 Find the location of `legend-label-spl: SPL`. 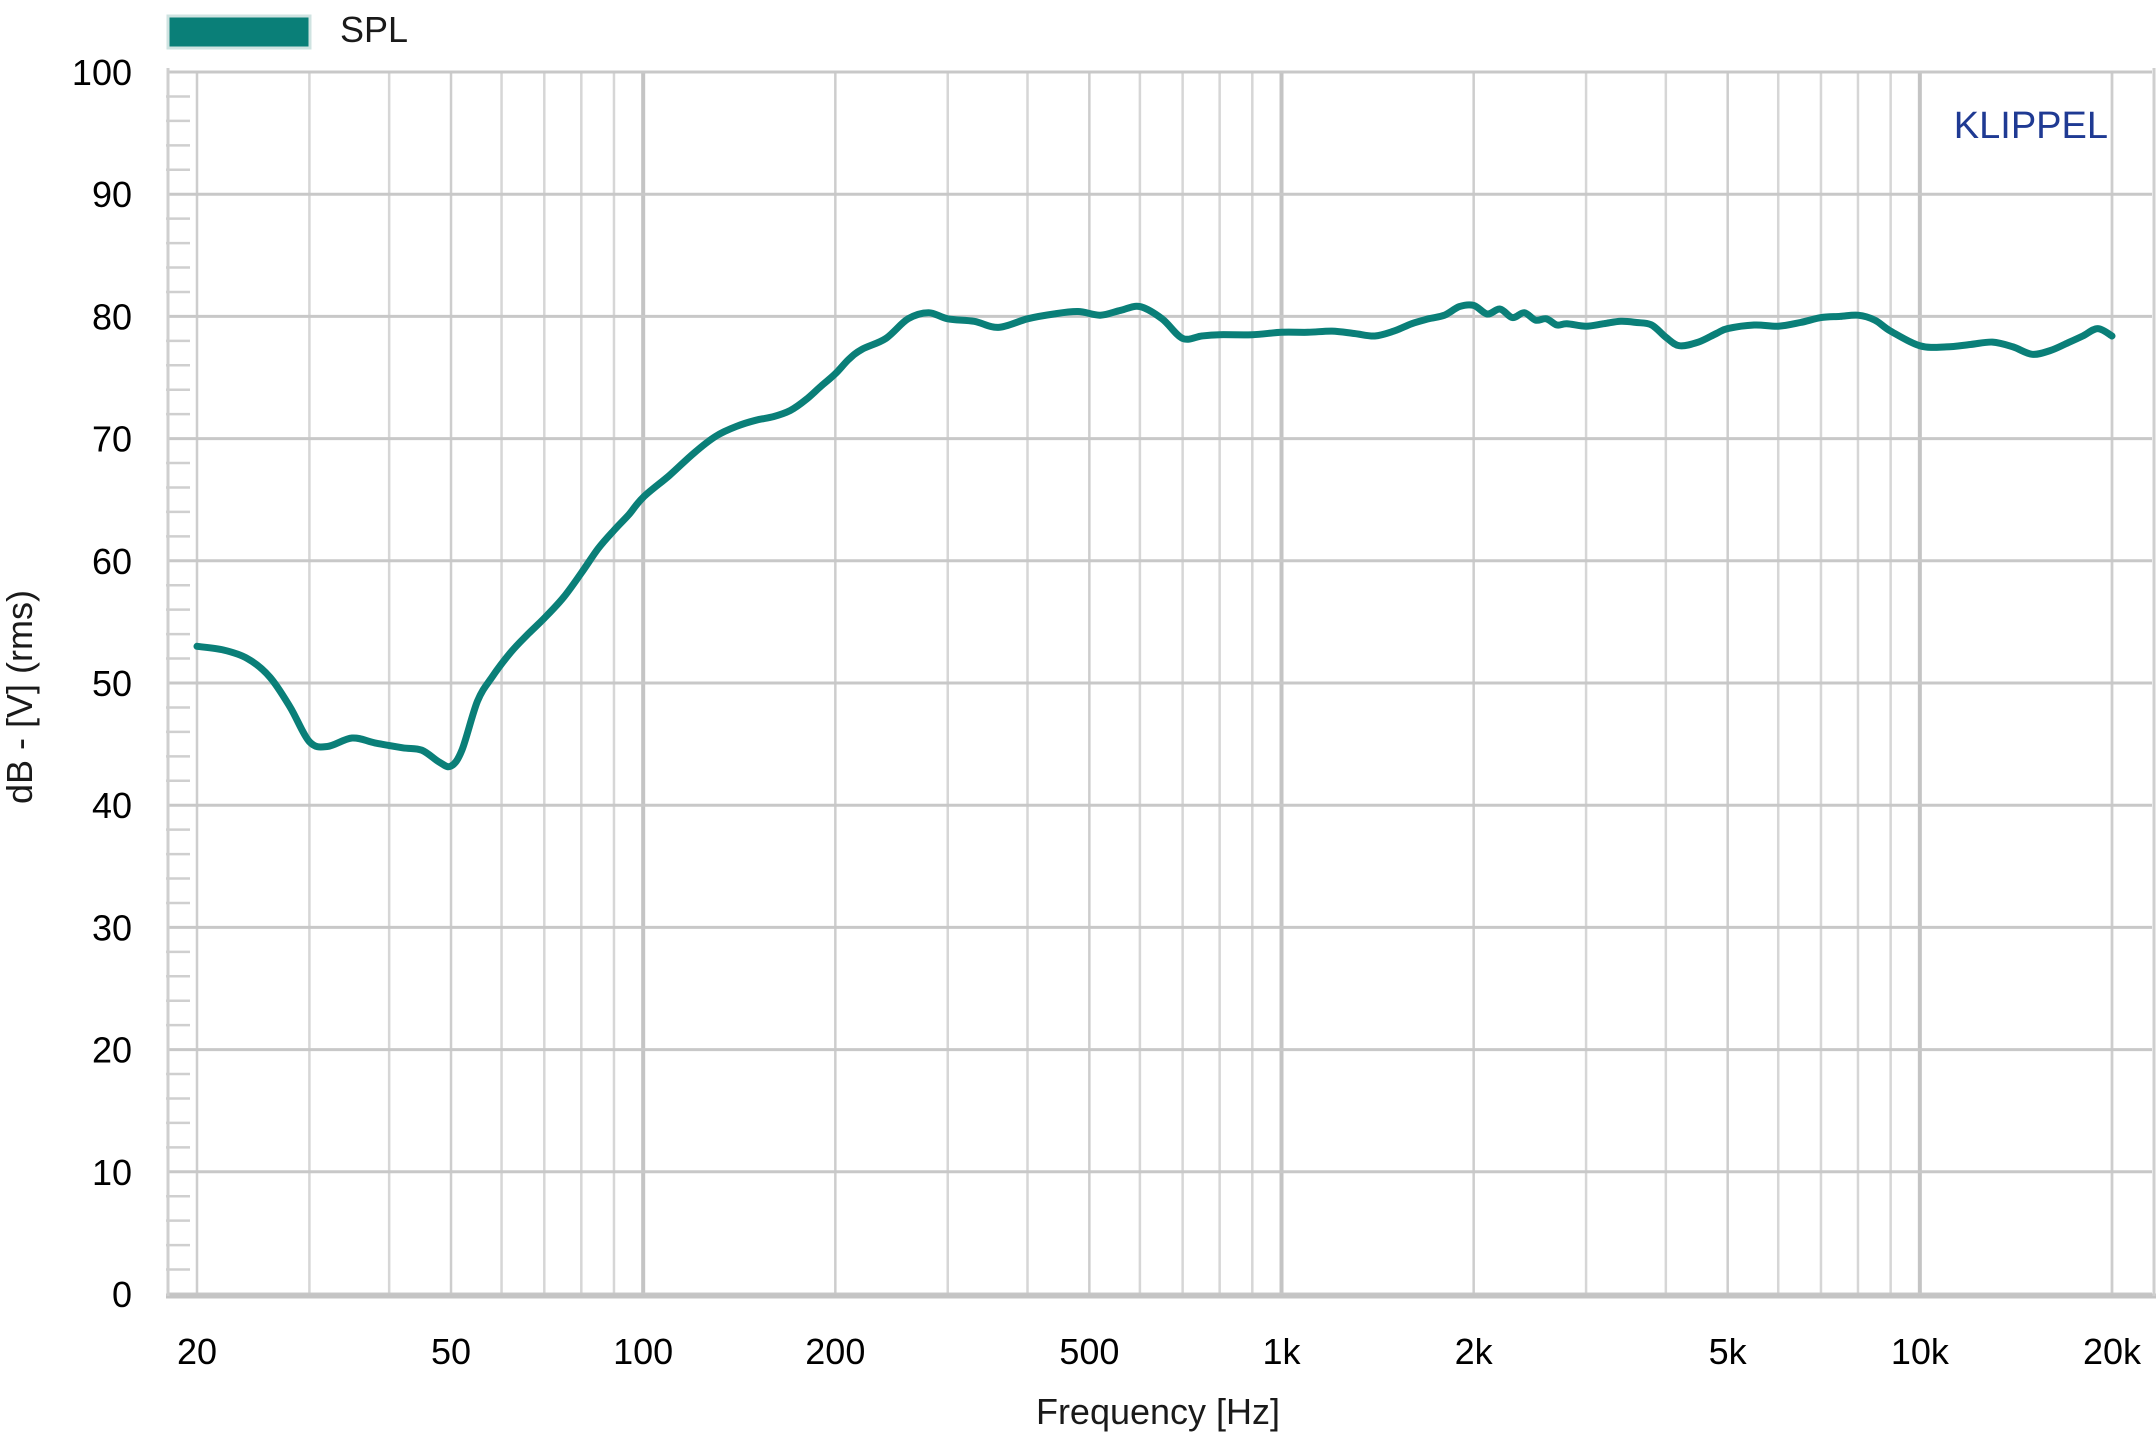

legend-label-spl: SPL is located at coordinates (374, 29).